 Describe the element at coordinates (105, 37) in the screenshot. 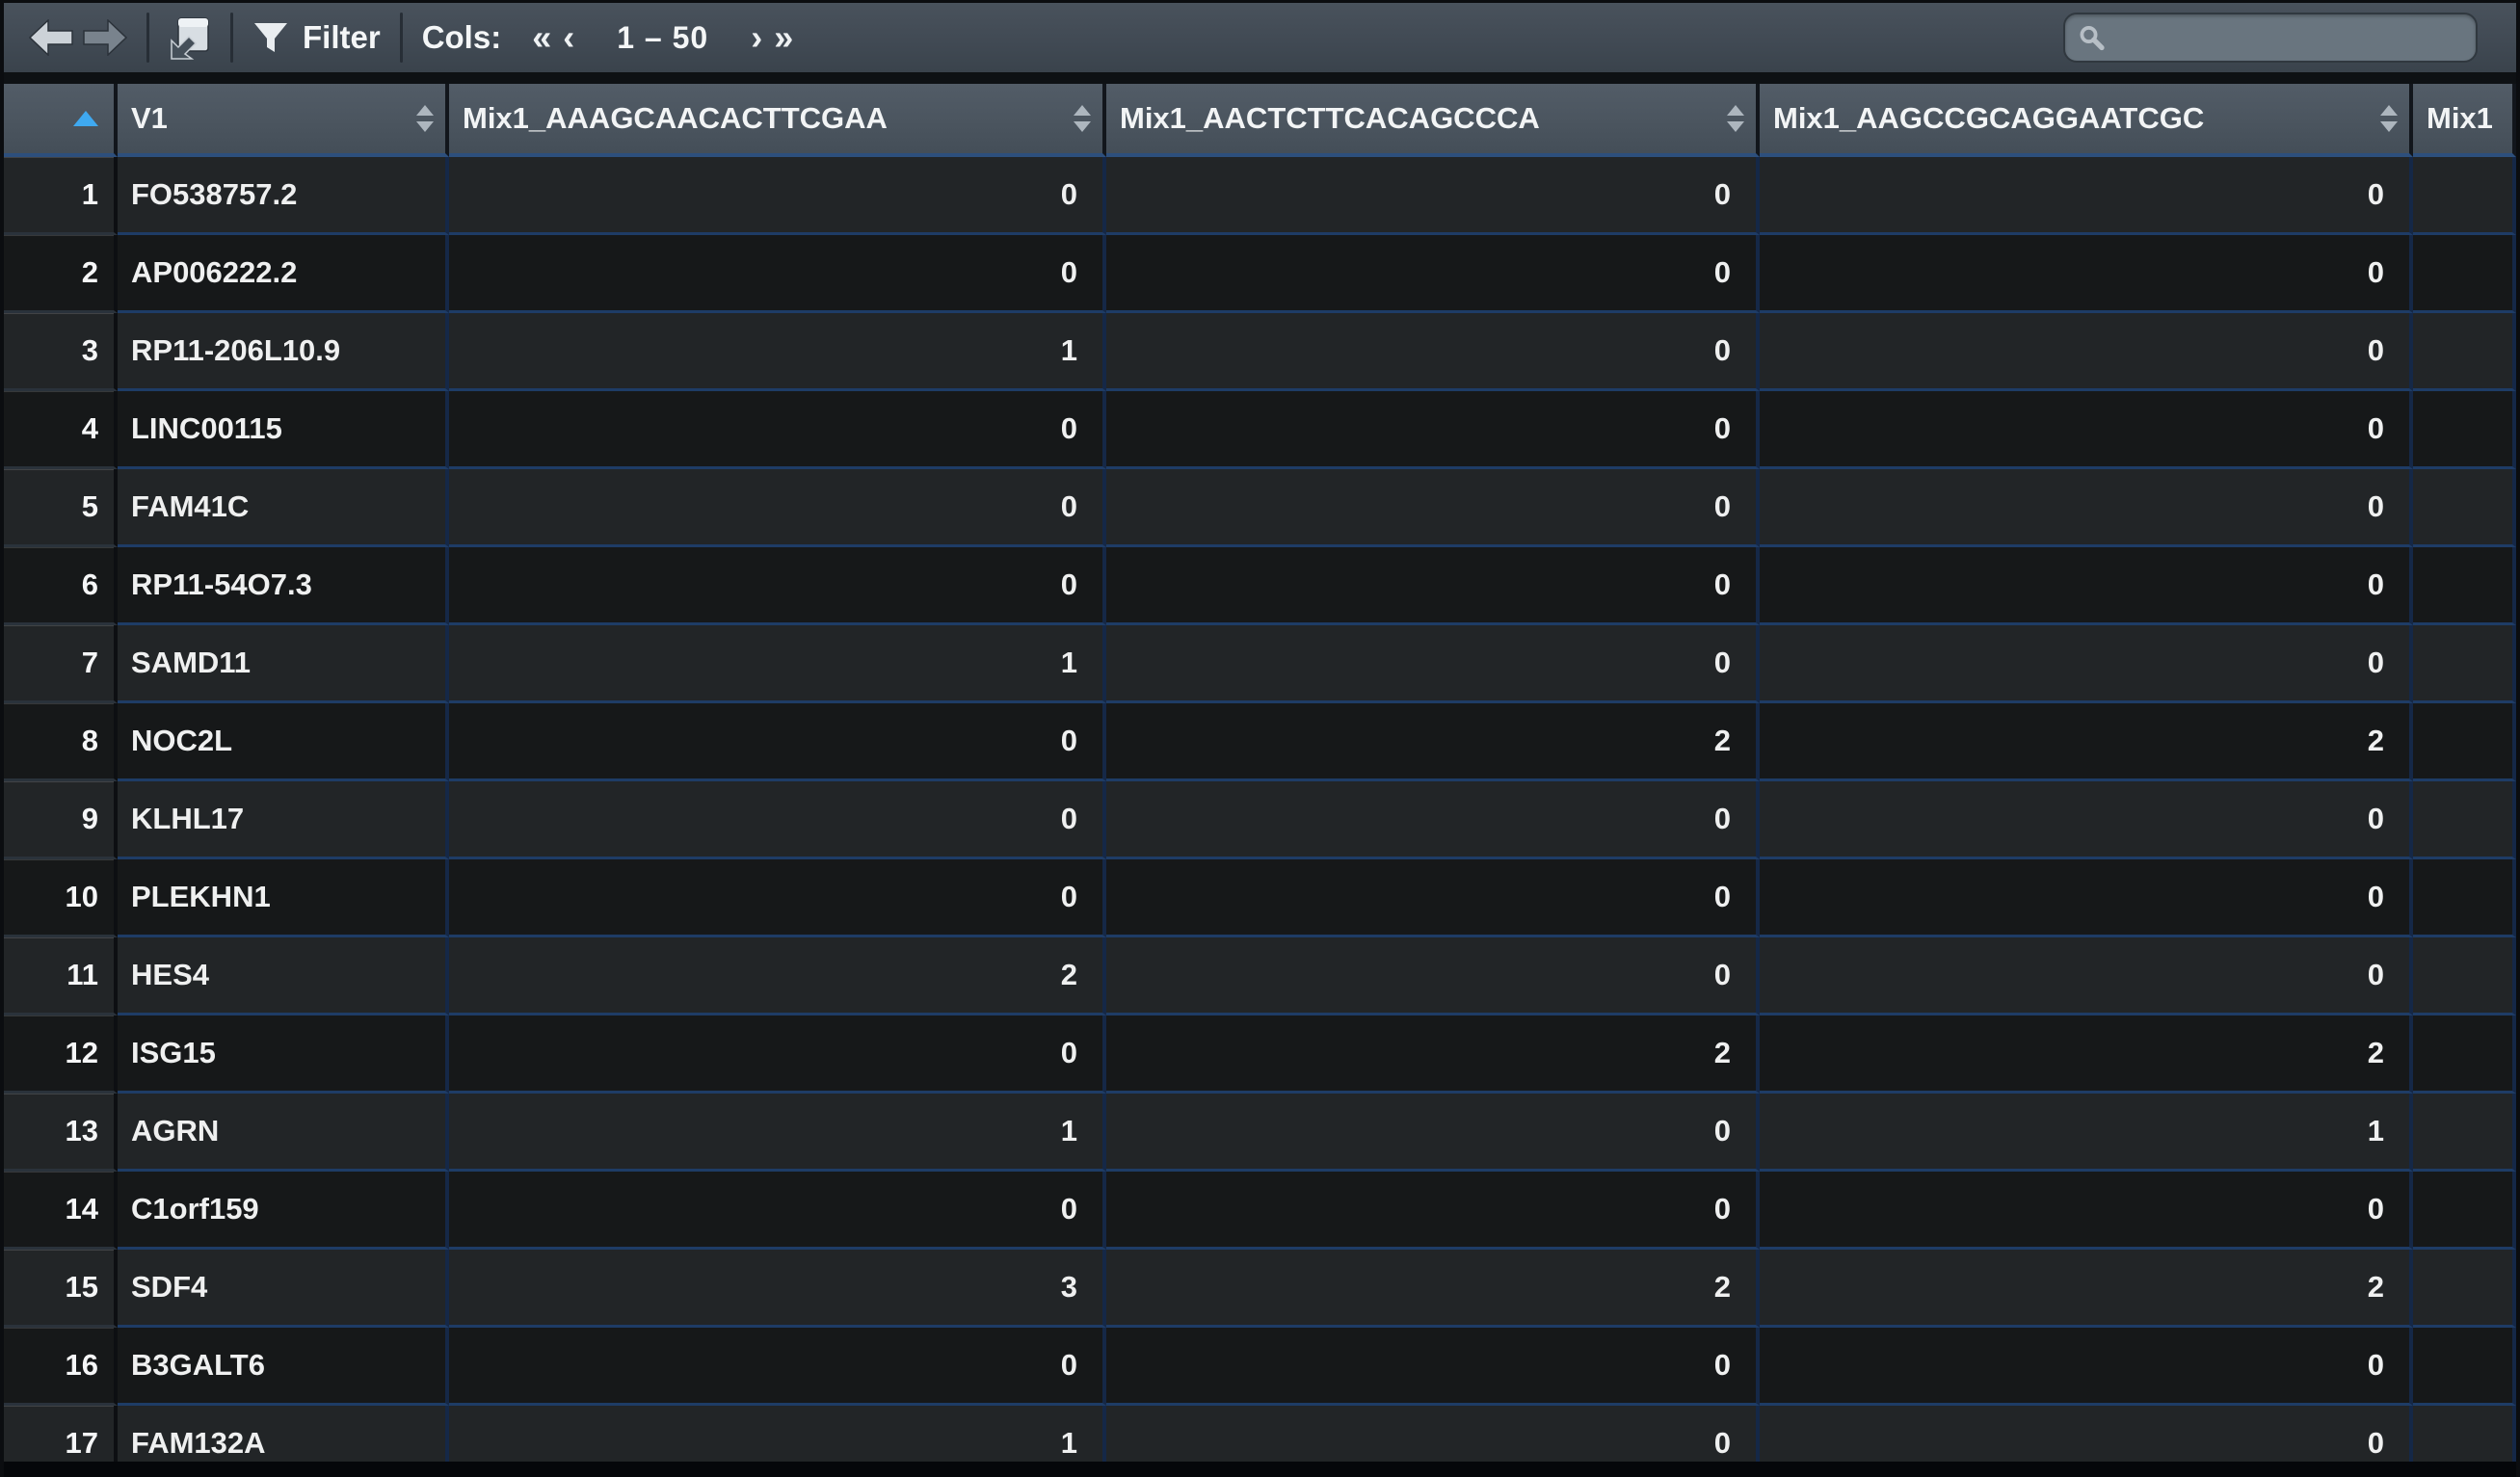

I see `forward-button` at that location.